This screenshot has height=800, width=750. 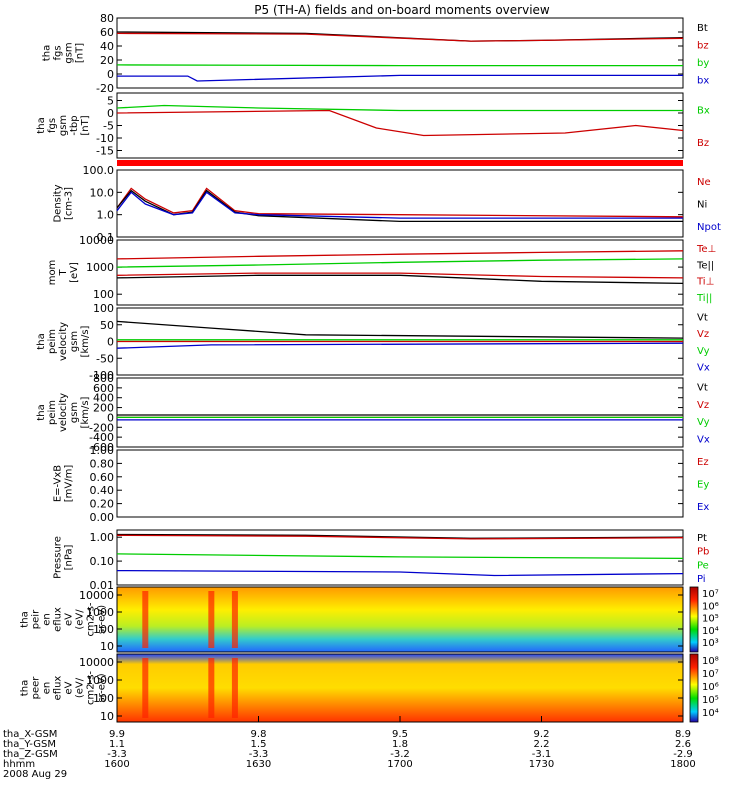 I want to click on panel-frame, so click(x=400, y=619).